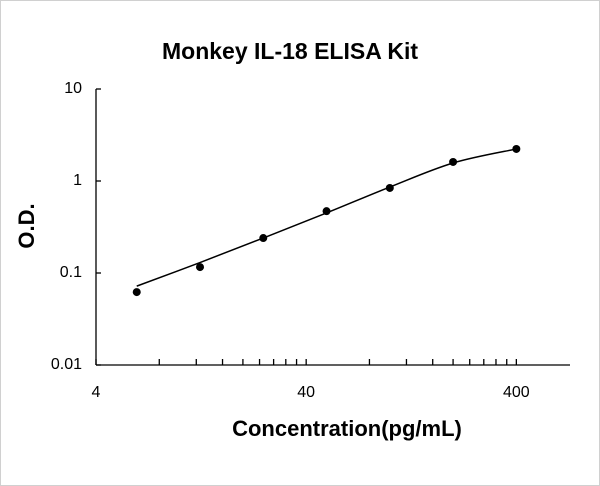 Image resolution: width=600 pixels, height=486 pixels. What do you see at coordinates (290, 51) in the screenshot?
I see `chart-title: Monkey IL-18 ELISA Kit` at bounding box center [290, 51].